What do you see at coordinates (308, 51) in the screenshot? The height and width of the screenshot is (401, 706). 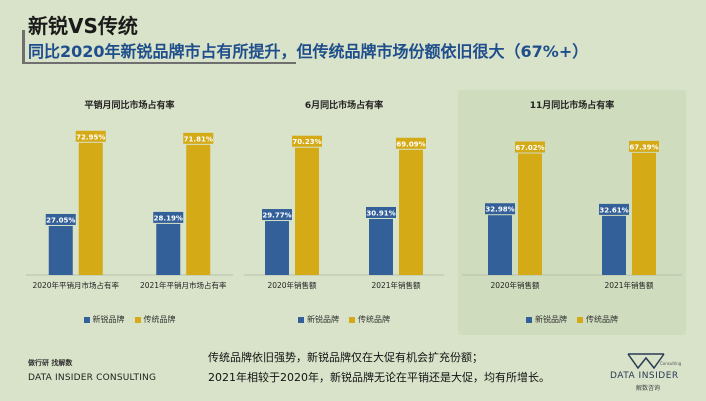 I see `page-subtitle: 同比2020年新锐品牌市占有所提升，但传统品牌市场份额依旧很大（67%+）` at bounding box center [308, 51].